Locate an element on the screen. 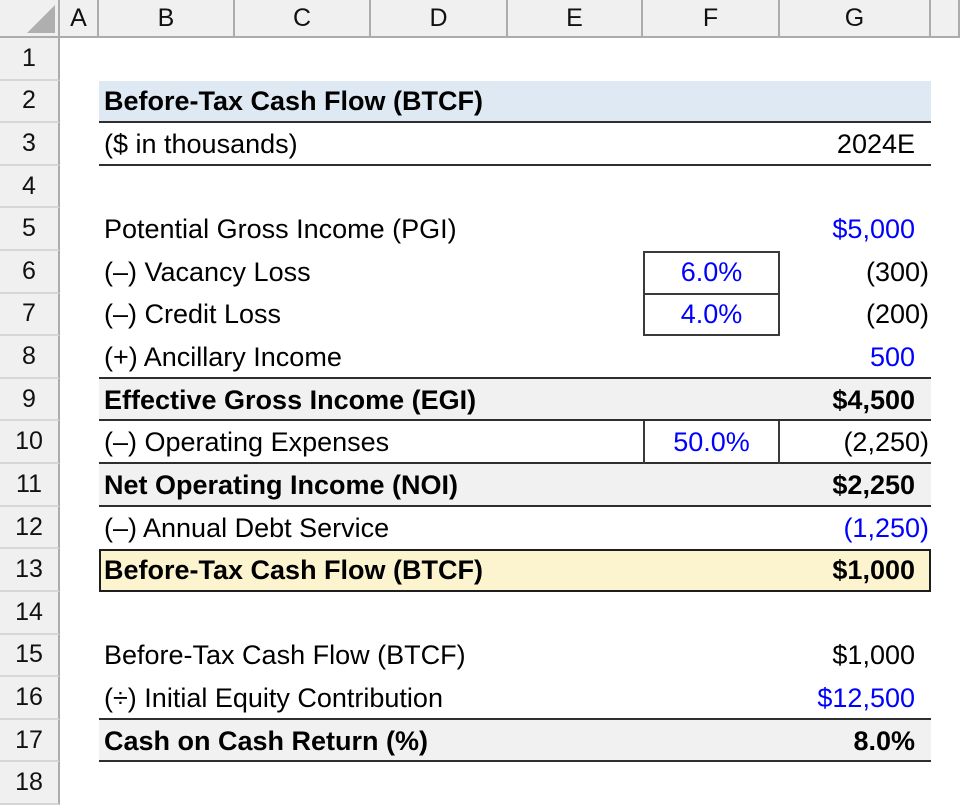 This screenshot has width=960, height=805. ancillary-band is located at coordinates (515, 357).